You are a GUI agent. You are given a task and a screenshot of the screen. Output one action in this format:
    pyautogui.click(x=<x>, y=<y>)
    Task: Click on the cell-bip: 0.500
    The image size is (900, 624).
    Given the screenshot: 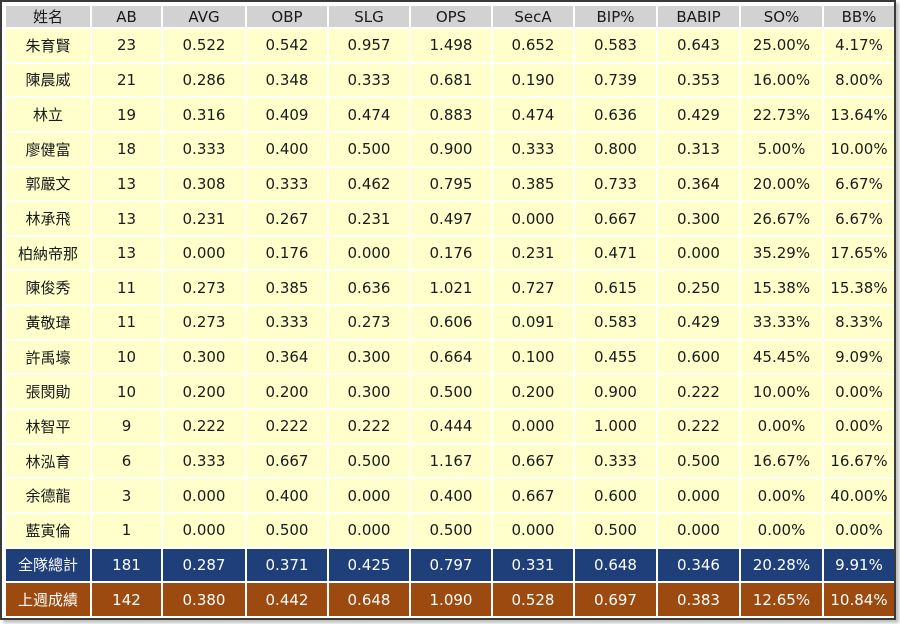 What is the action you would take?
    pyautogui.click(x=615, y=530)
    